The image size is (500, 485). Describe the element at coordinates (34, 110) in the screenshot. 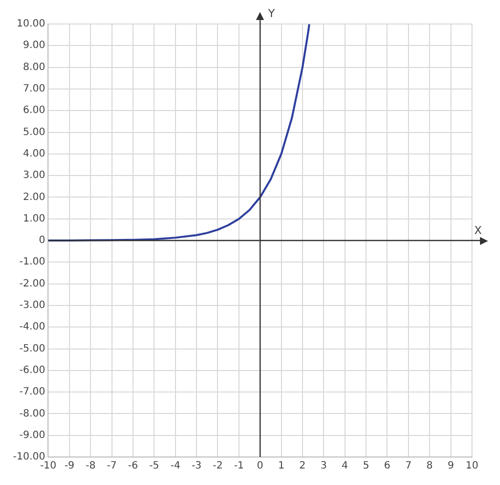

I see `y-tick-label: 6.00` at that location.